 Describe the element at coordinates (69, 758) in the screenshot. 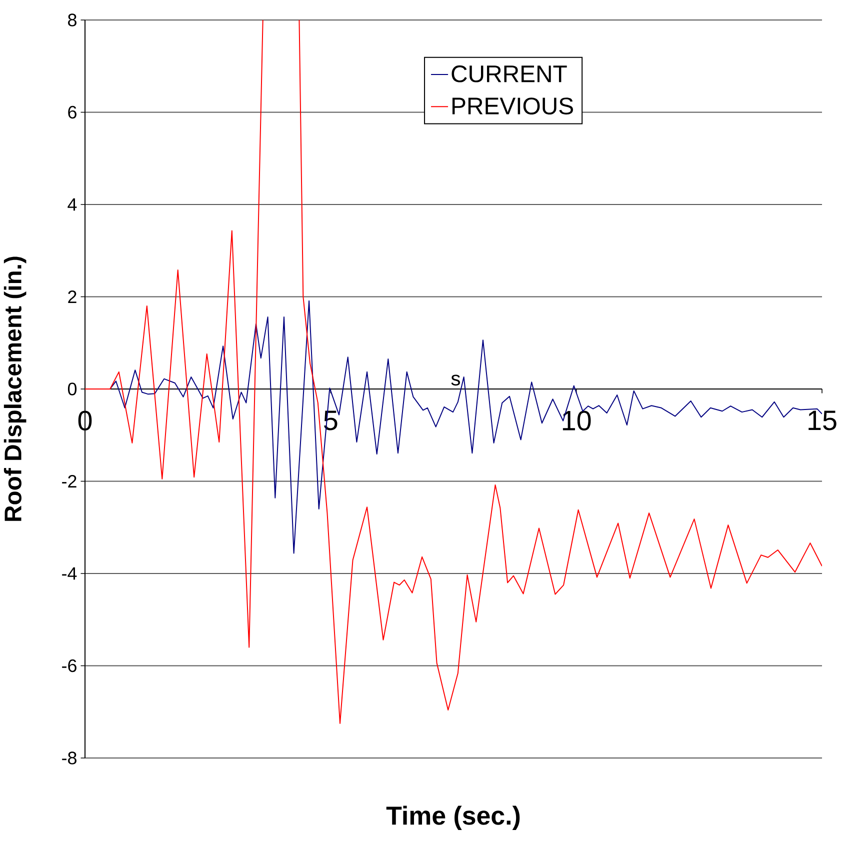

I see `y-tick-label: -8` at that location.